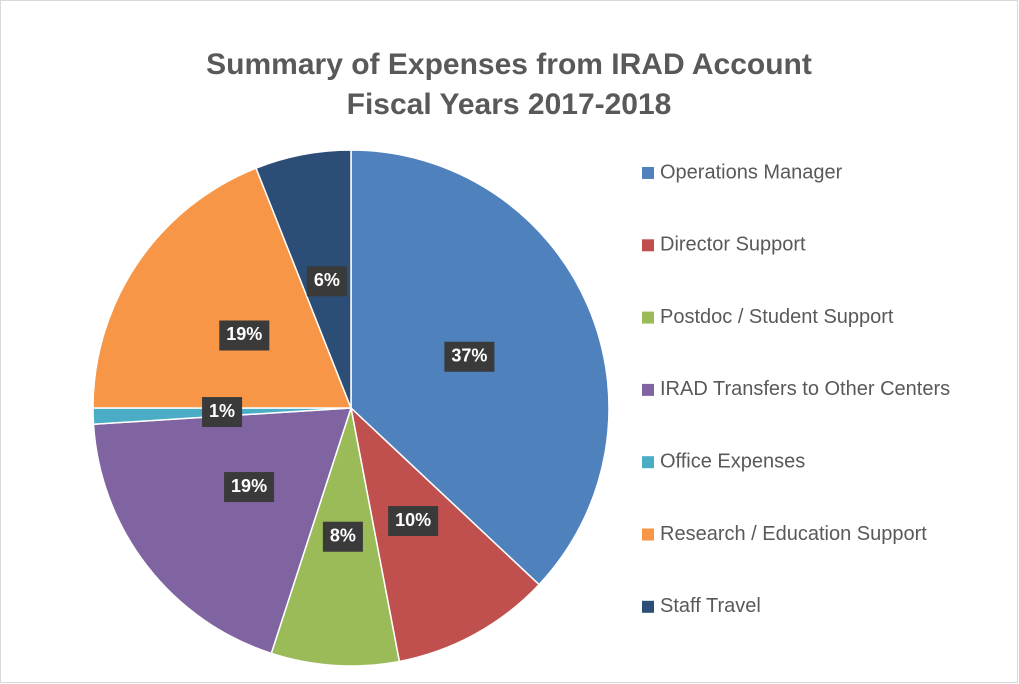 Image resolution: width=1019 pixels, height=684 pixels. What do you see at coordinates (710, 606) in the screenshot?
I see `legend-label: Staff Travel` at bounding box center [710, 606].